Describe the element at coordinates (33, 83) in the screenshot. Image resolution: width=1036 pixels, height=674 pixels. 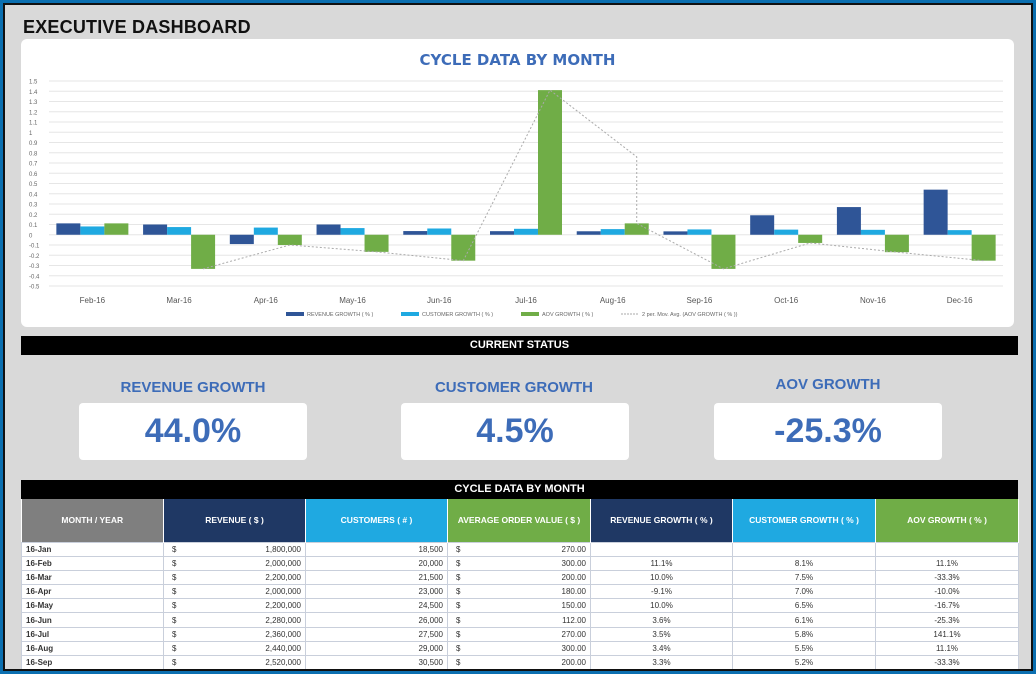
I see `y-tick-label: 1.5` at that location.